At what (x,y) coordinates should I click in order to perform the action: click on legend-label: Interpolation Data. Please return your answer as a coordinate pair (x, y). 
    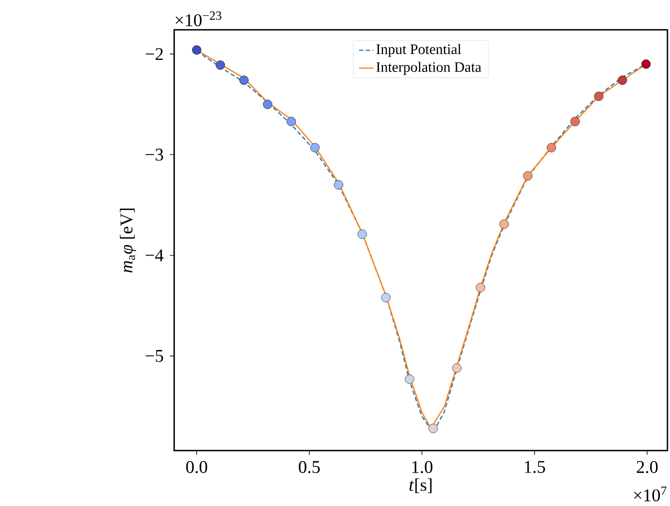
    Looking at the image, I should click on (429, 68).